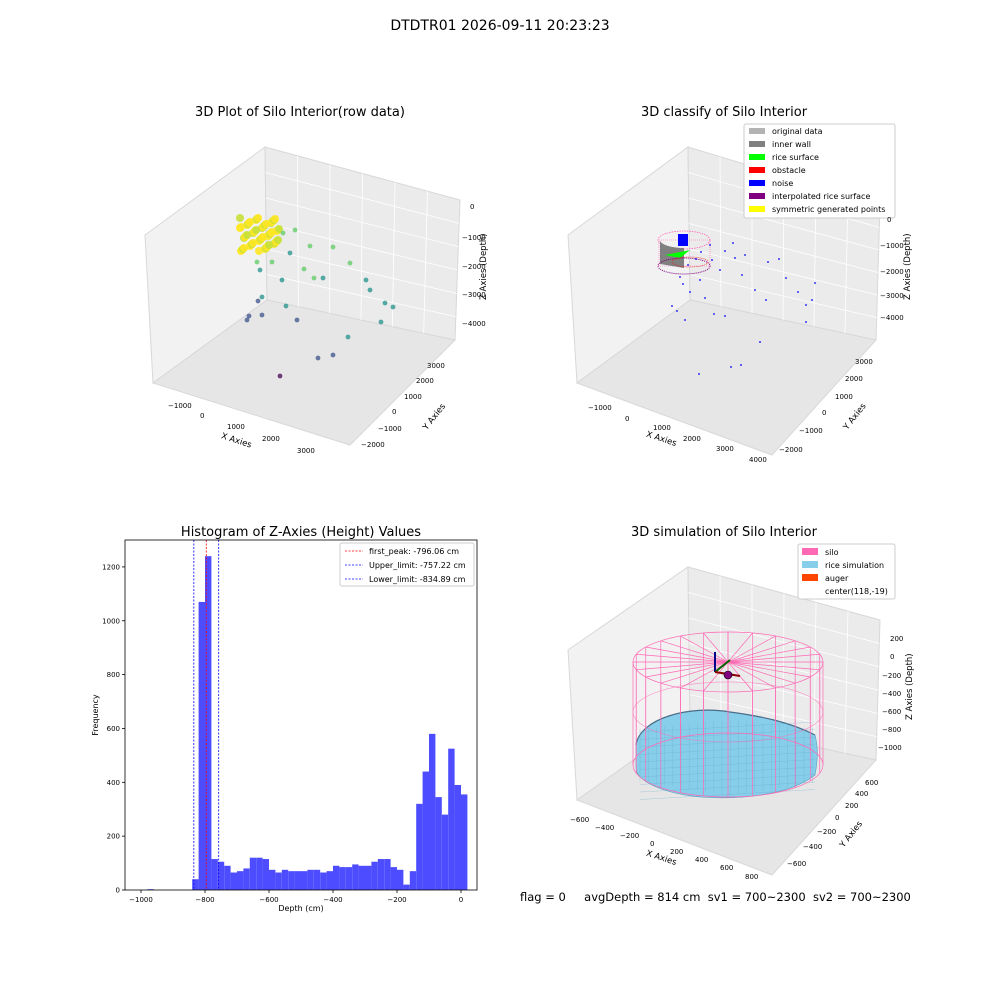  Describe the element at coordinates (268, 900) in the screenshot. I see `hist-x-tick: −600` at that location.